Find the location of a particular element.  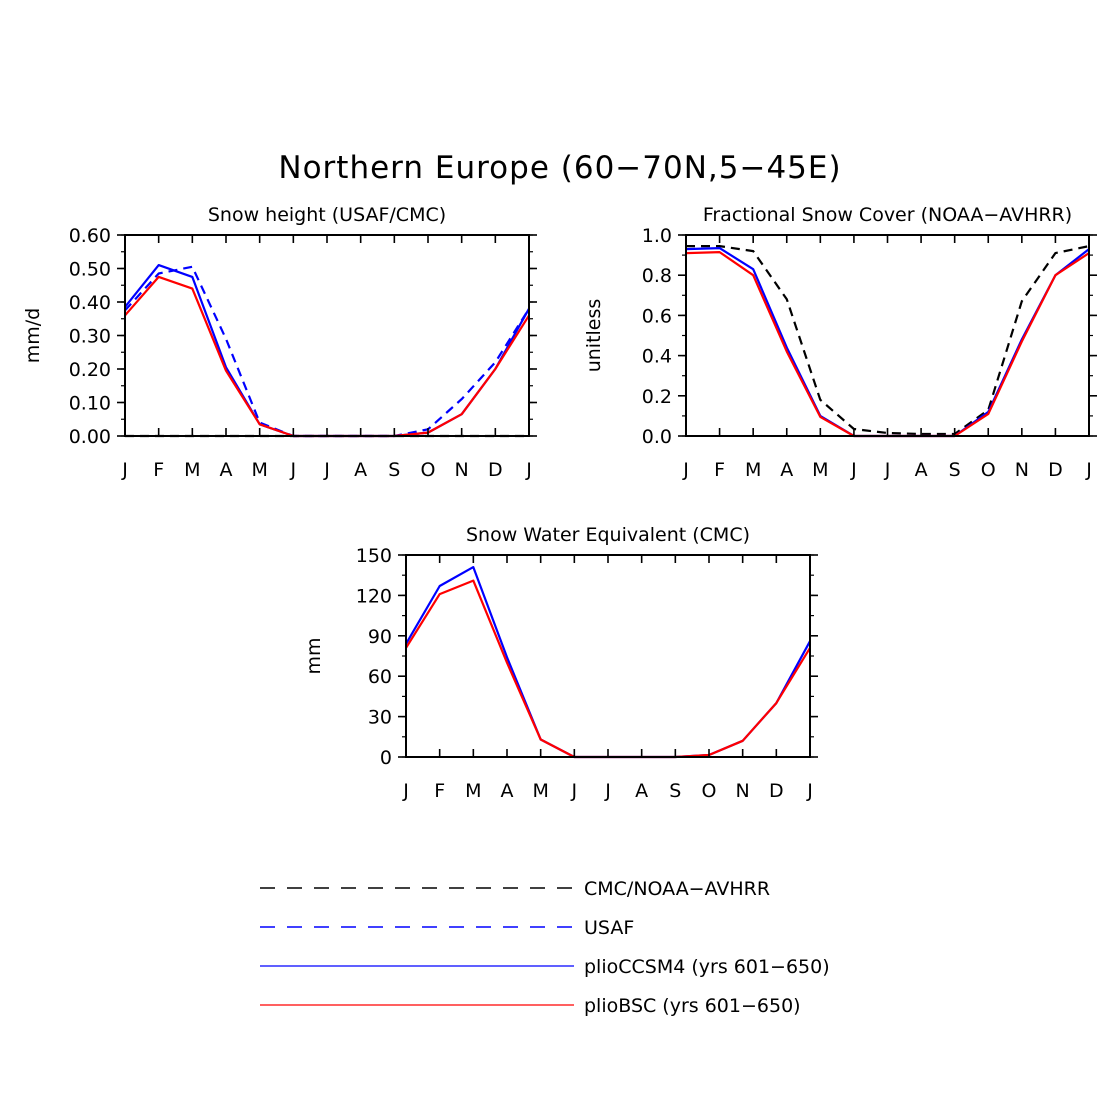

y-tick-label: 1.0 is located at coordinates (657, 236).